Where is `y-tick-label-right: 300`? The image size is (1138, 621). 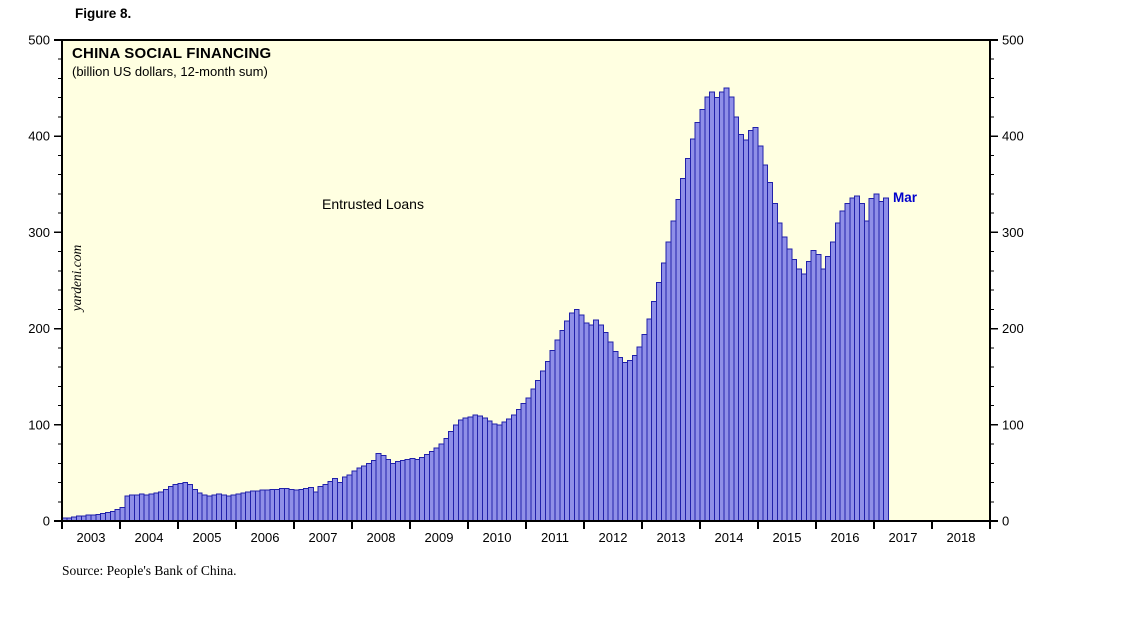
y-tick-label-right: 300 is located at coordinates (1013, 232).